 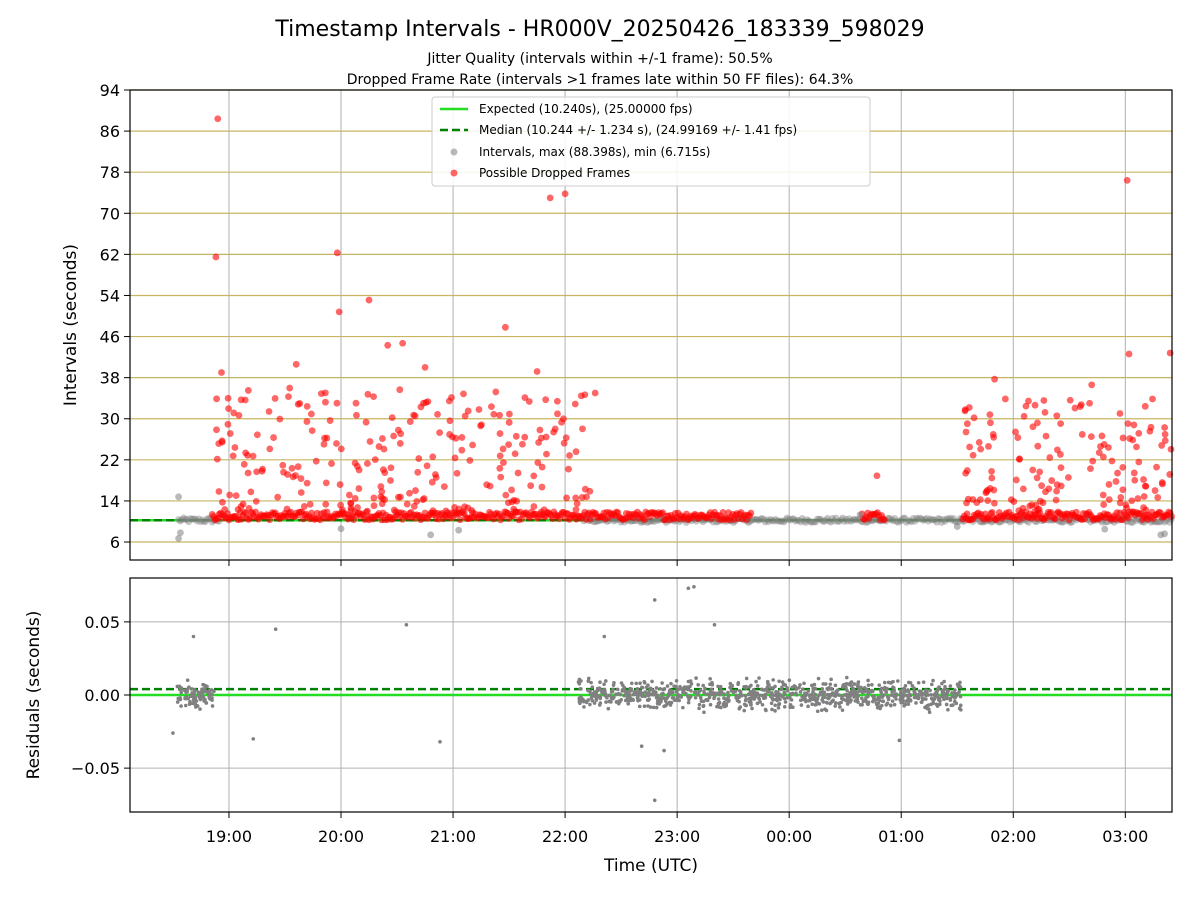 I want to click on intervals-ytick-label: 94, so click(x=110, y=90).